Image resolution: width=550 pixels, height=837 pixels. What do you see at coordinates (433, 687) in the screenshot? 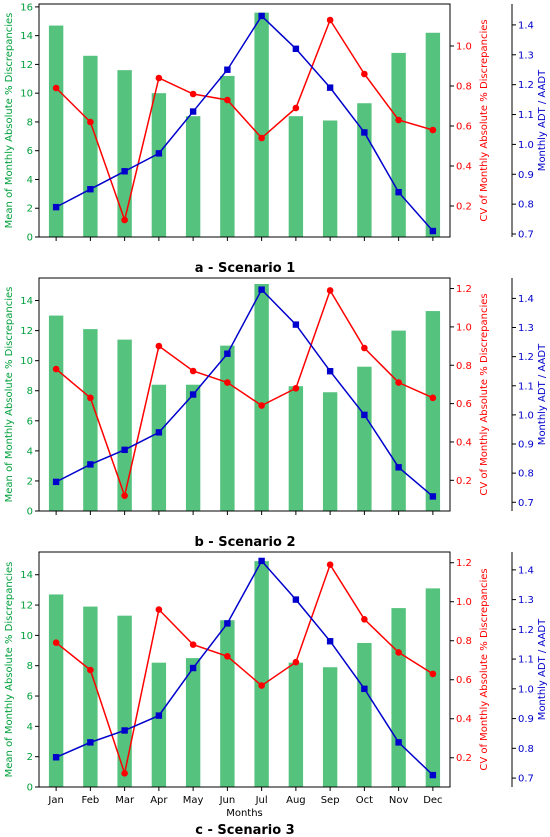
I see `bar-dec` at bounding box center [433, 687].